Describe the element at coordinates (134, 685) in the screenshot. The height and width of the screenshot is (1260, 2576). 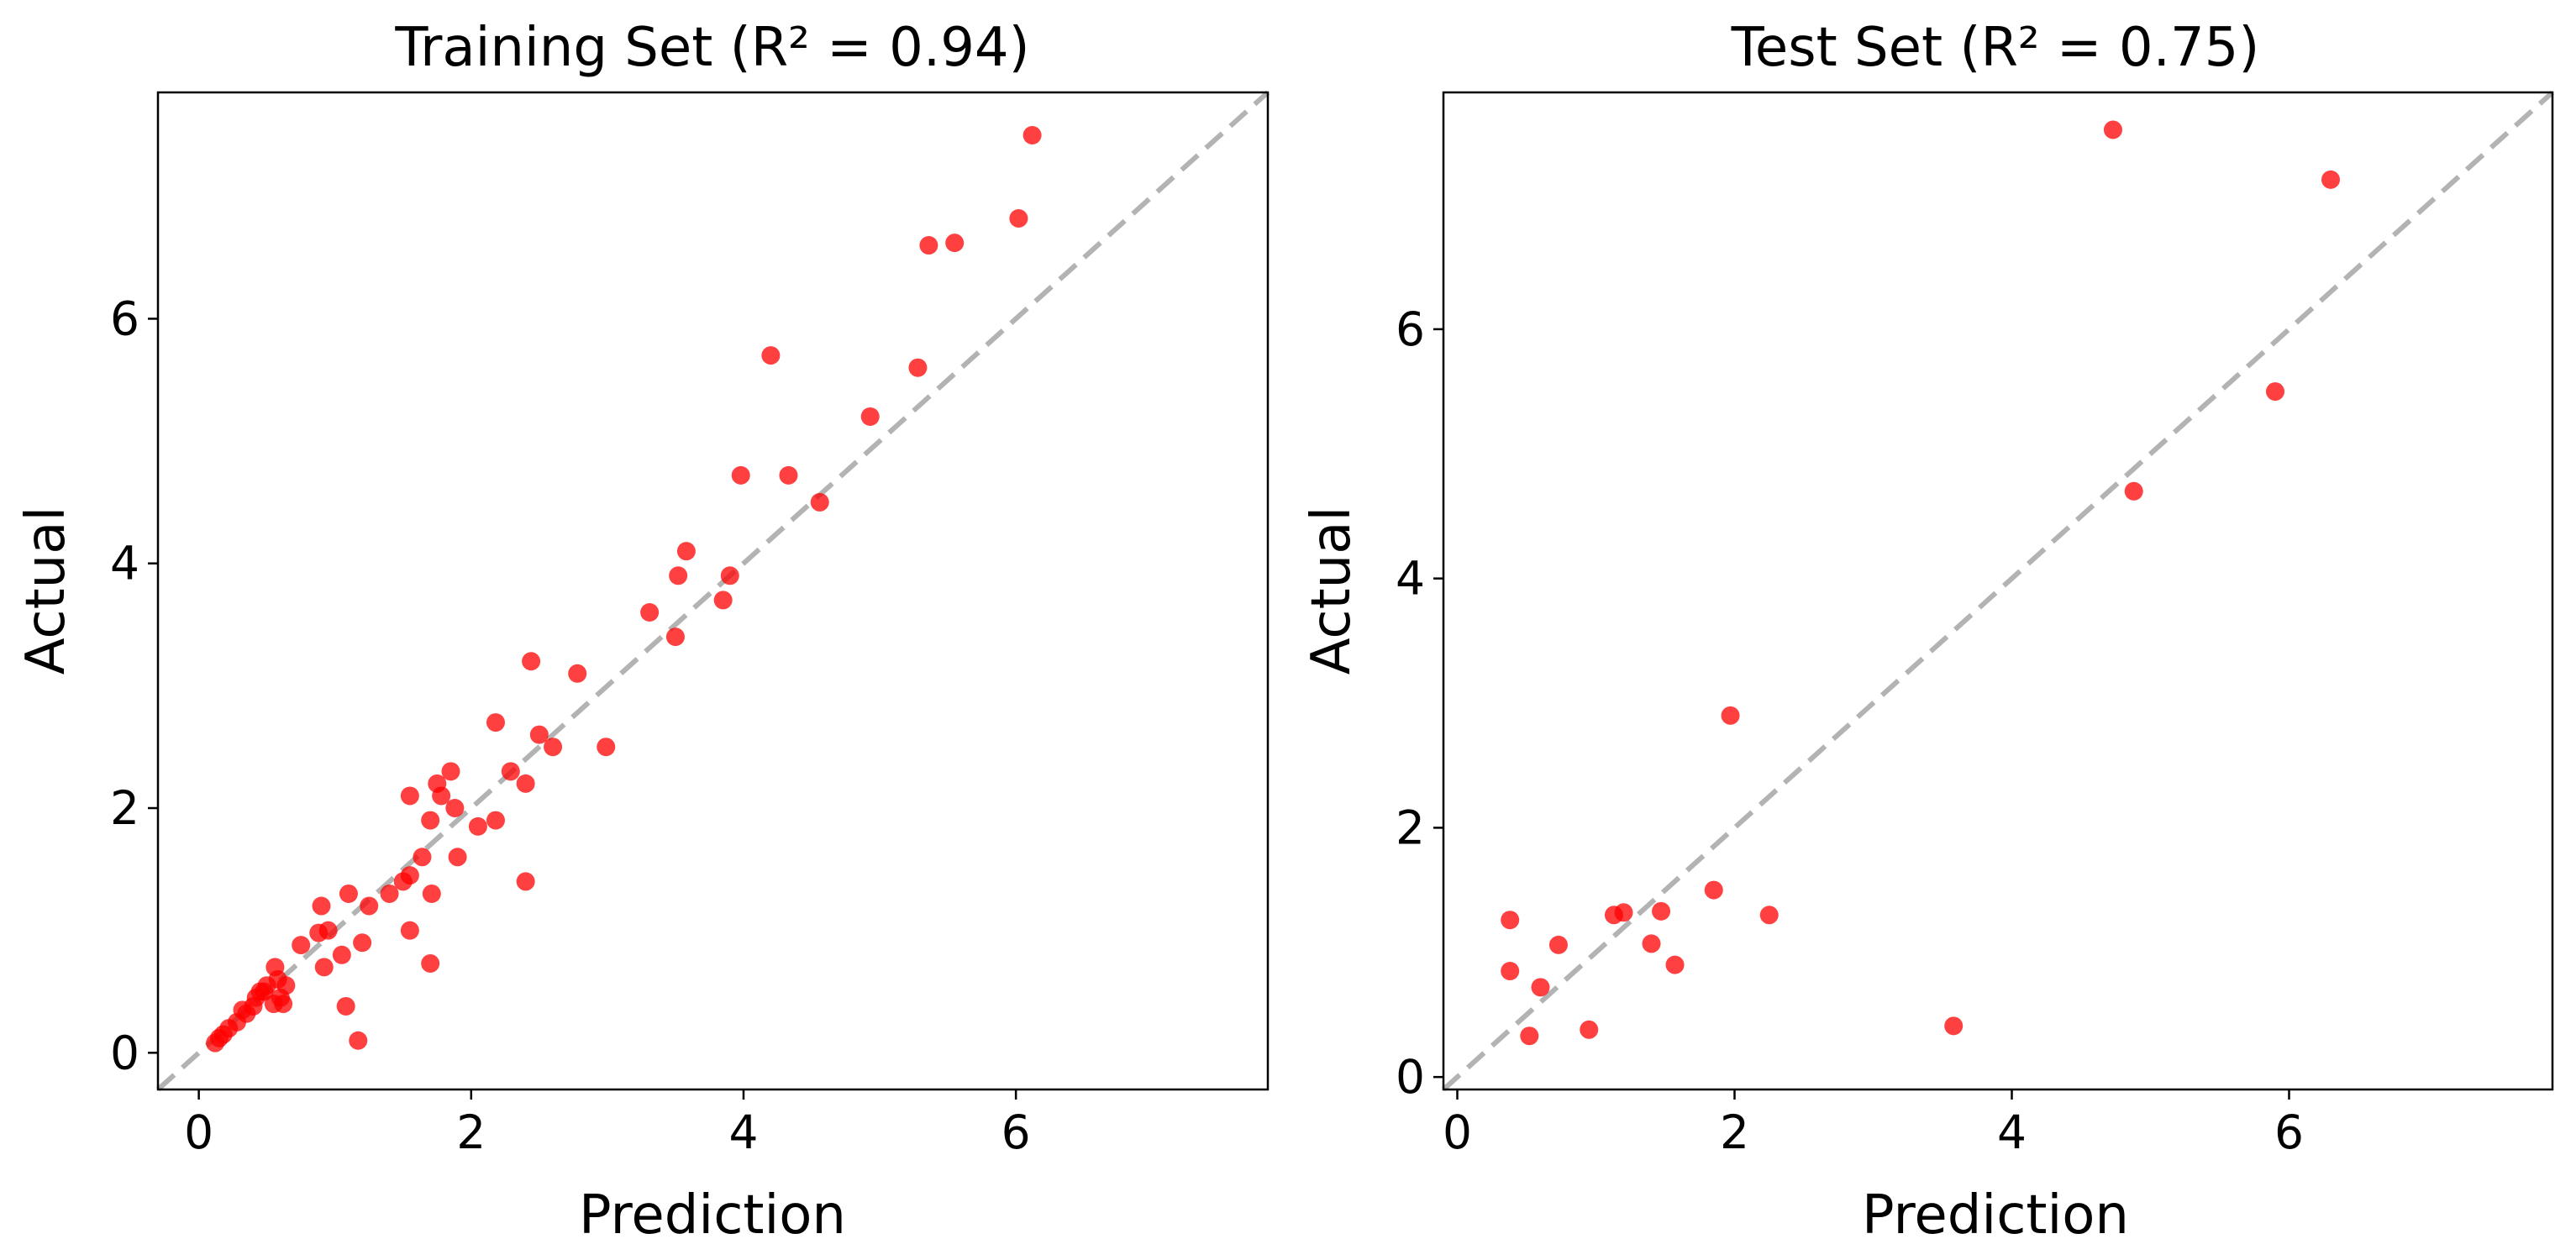
I see `training-y-ticks: 0 2 4 6` at that location.